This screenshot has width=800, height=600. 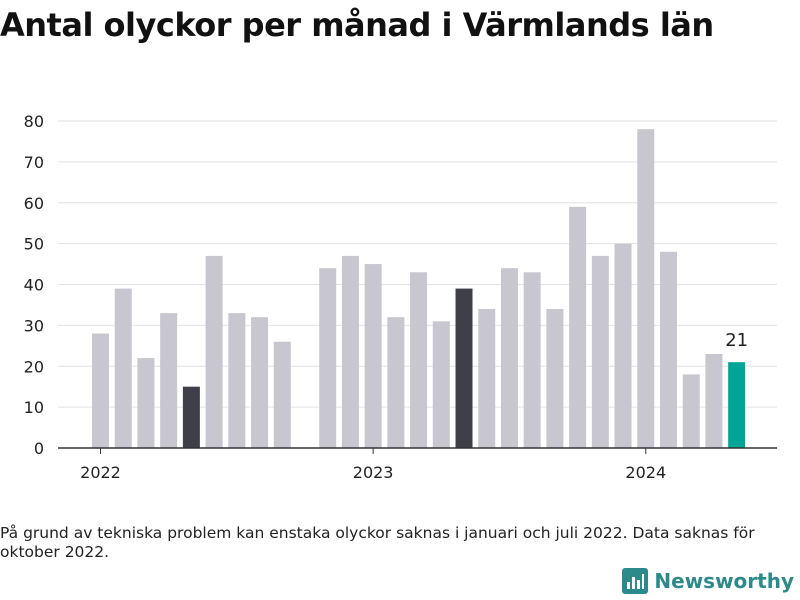 What do you see at coordinates (34, 407) in the screenshot?
I see `y-tick-label: 10` at bounding box center [34, 407].